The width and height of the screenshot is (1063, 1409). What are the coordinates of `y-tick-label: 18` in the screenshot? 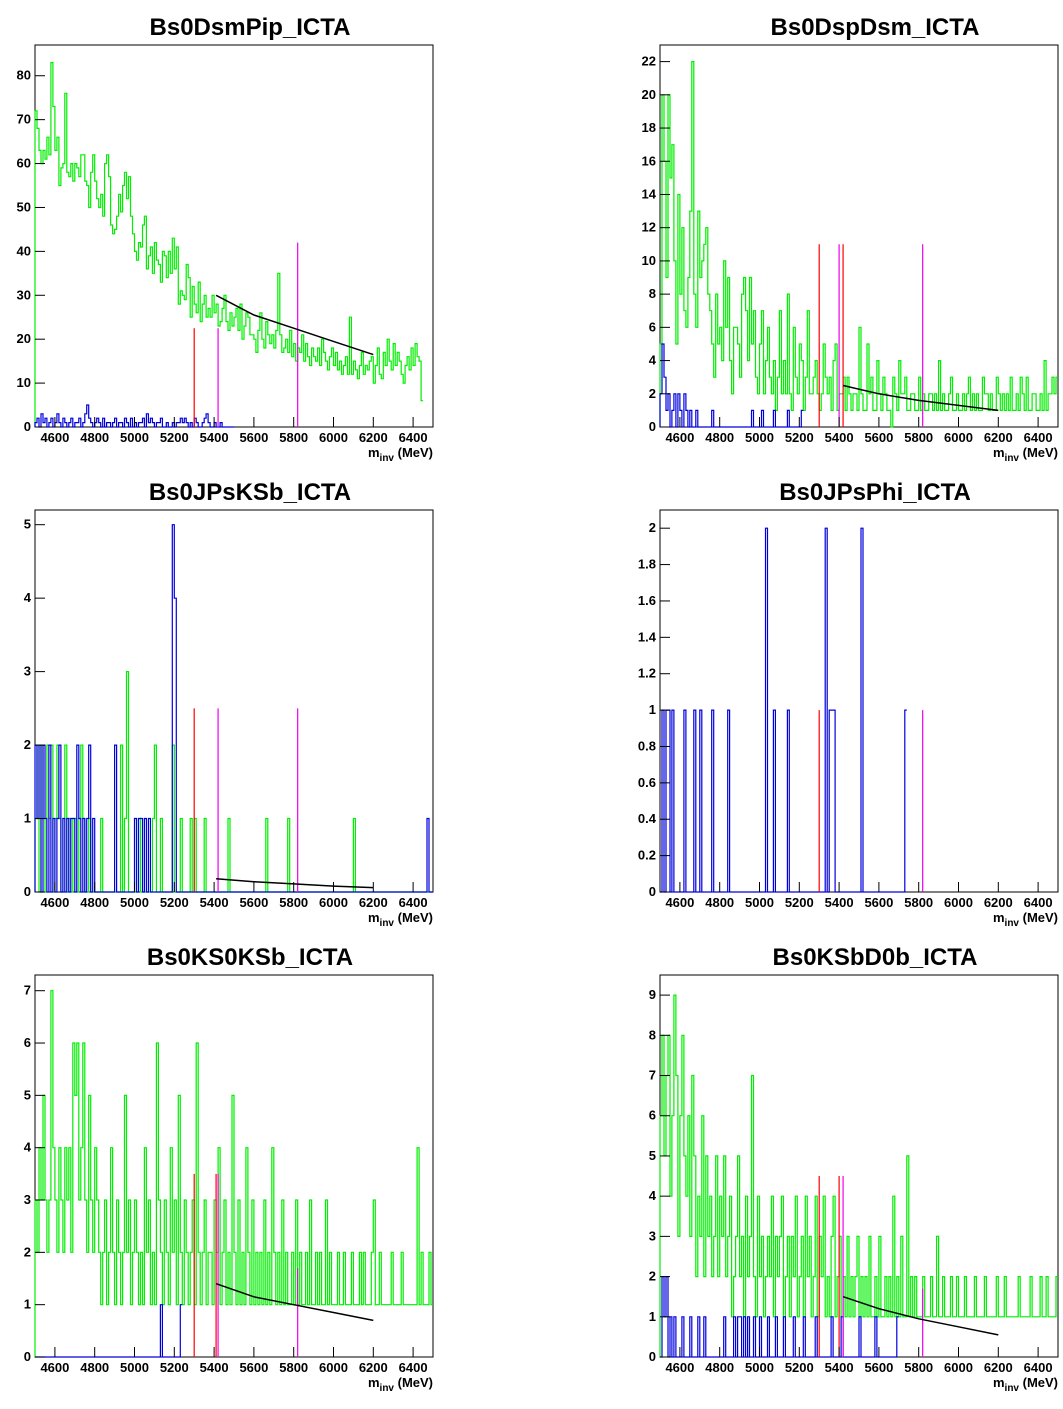 It's located at (649, 127).